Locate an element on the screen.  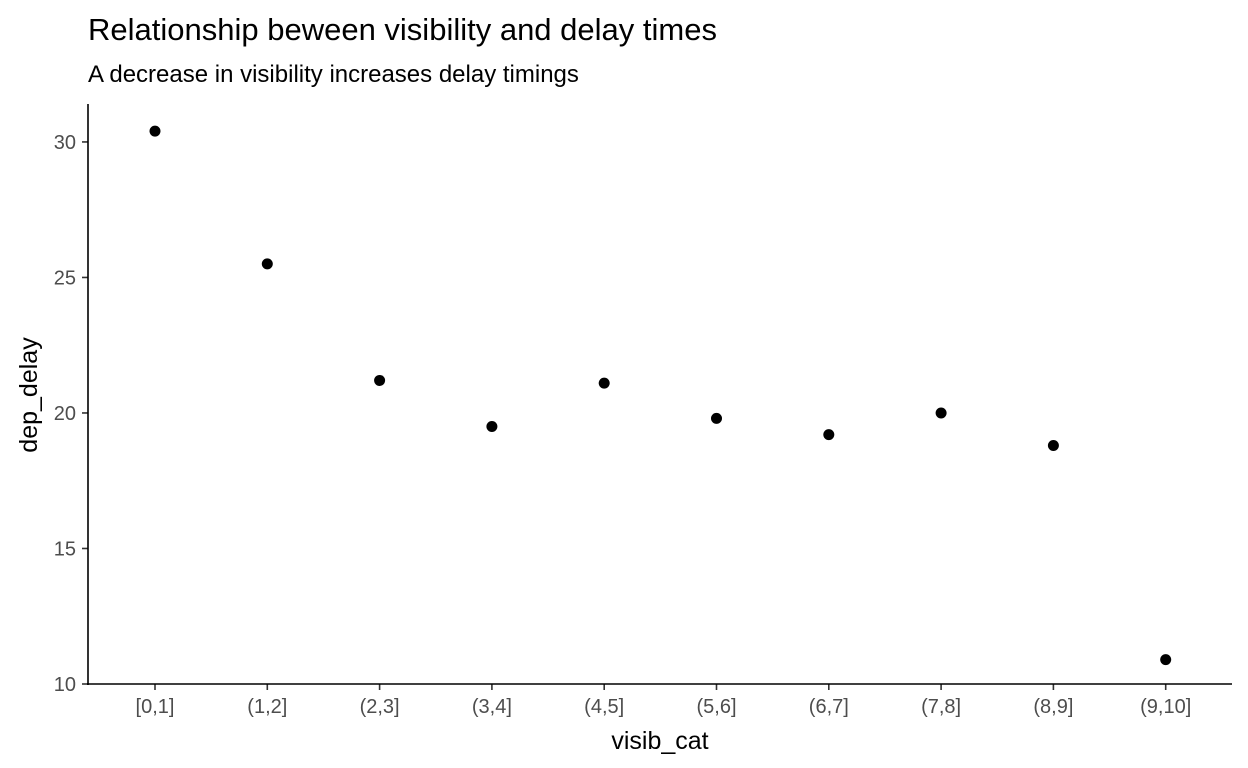
x-tick-label: (4,5] is located at coordinates (604, 707).